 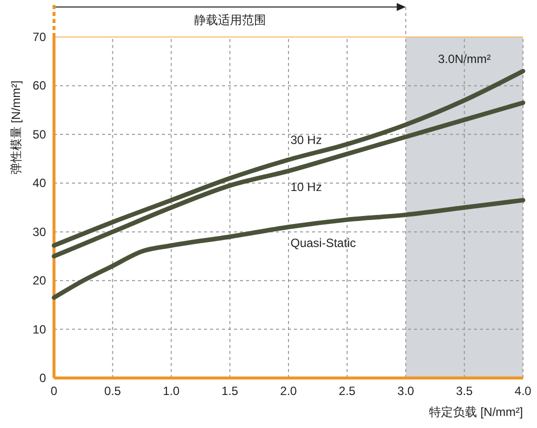 I want to click on y-tick-label: 10, so click(x=39, y=329).